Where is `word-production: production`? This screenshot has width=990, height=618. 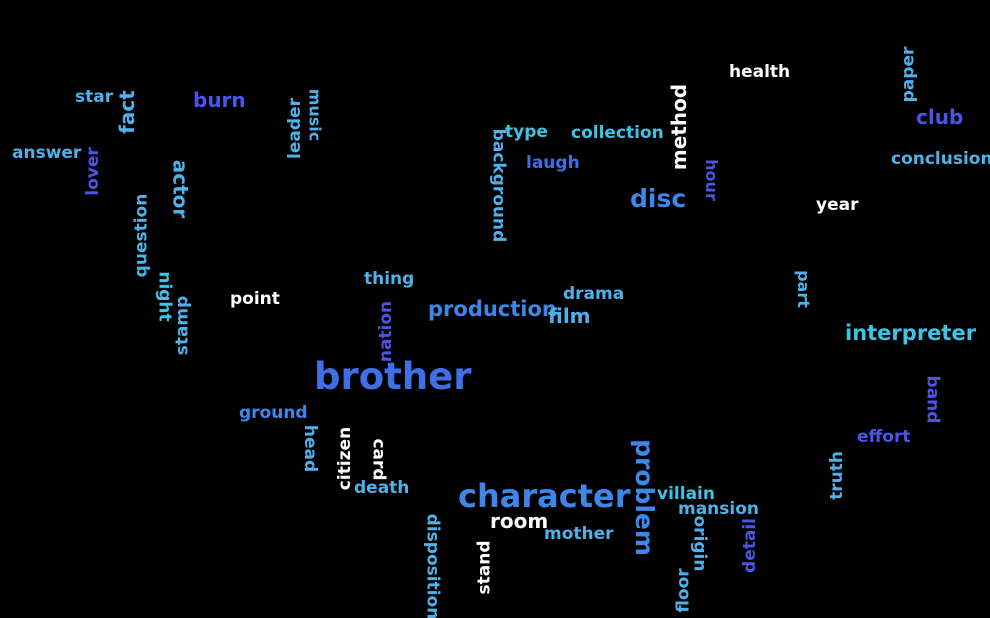 word-production: production is located at coordinates (492, 309).